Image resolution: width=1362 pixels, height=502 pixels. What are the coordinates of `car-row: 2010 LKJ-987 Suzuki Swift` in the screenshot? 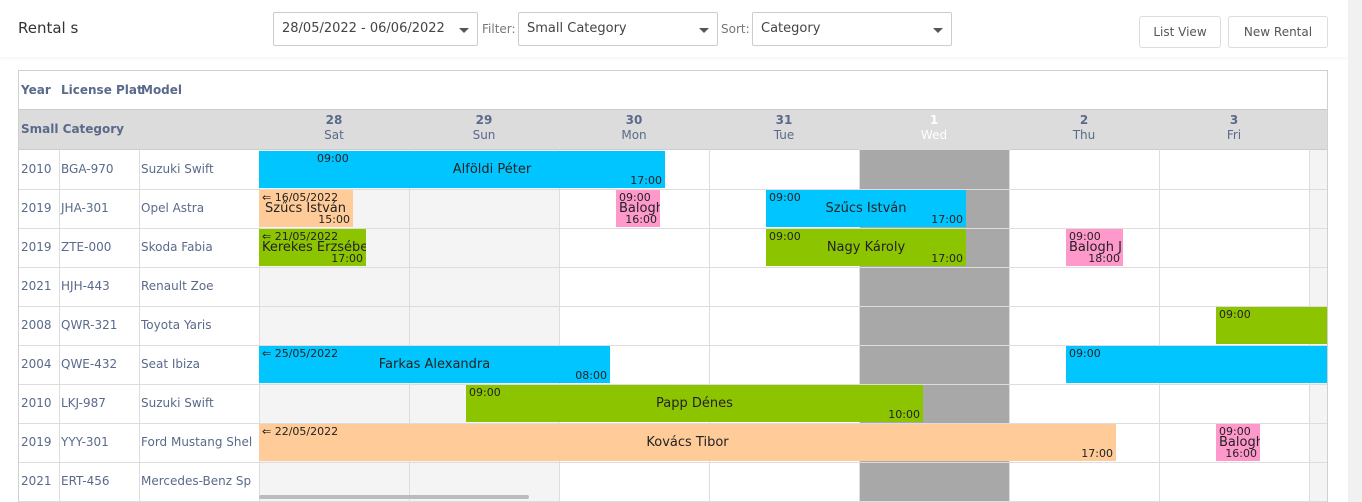 It's located at (139, 403).